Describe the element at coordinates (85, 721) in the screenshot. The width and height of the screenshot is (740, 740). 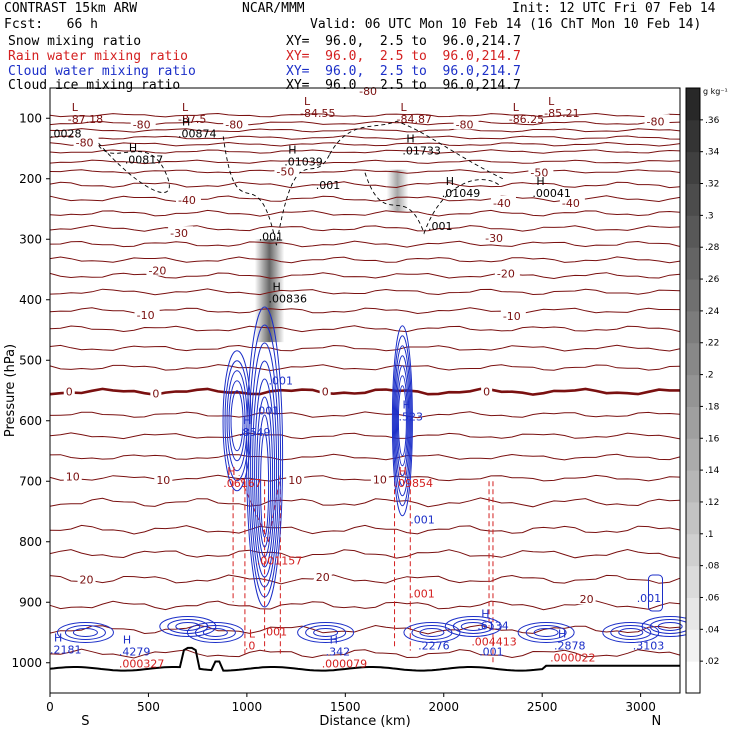
I see `south-label: S` at that location.